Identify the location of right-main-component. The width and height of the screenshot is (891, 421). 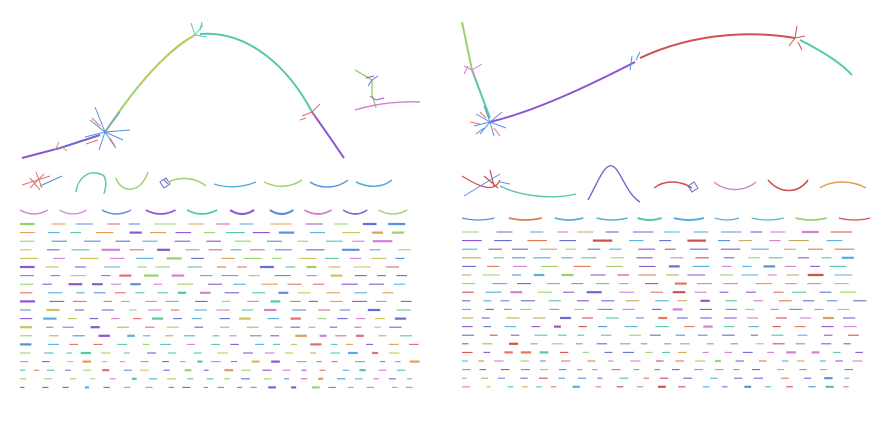
(657, 79).